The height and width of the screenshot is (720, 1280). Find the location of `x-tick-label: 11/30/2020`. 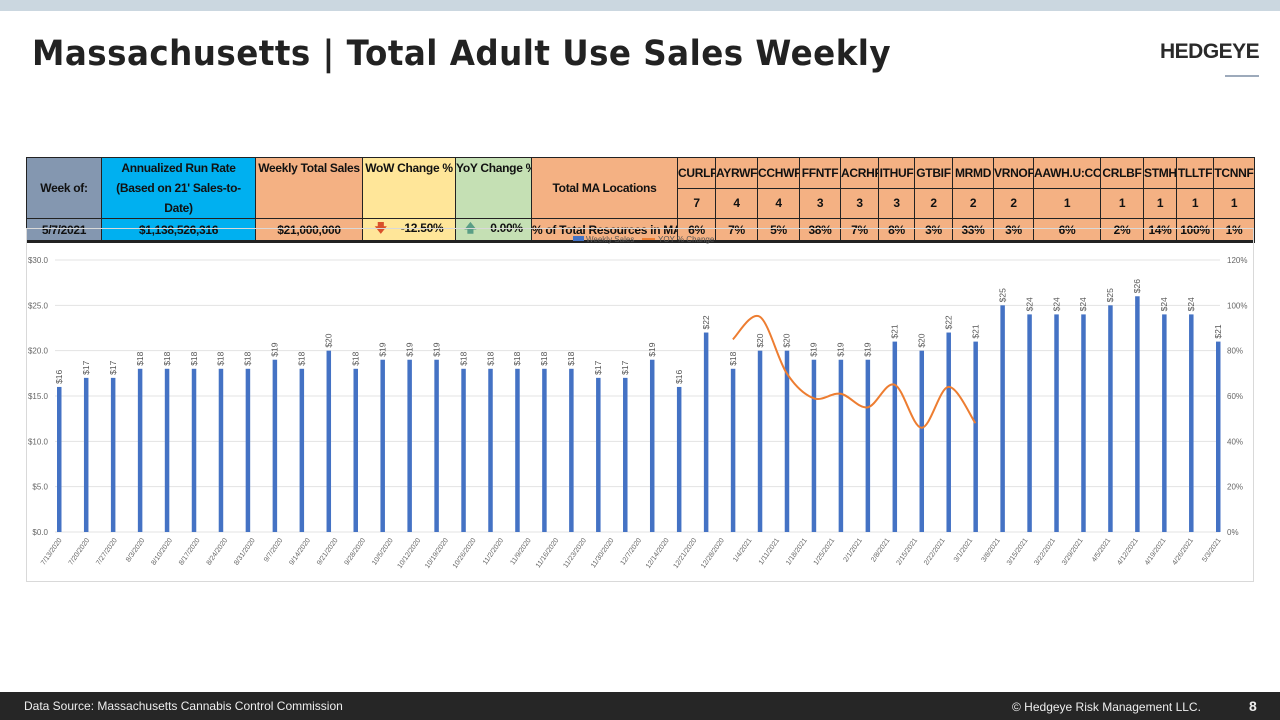

x-tick-label: 11/30/2020 is located at coordinates (603, 553).